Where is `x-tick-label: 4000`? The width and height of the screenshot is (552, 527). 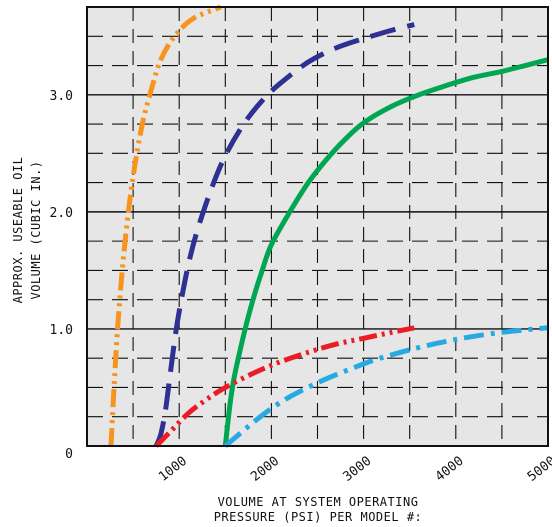
x-tick-label: 4000 is located at coordinates (450, 469).